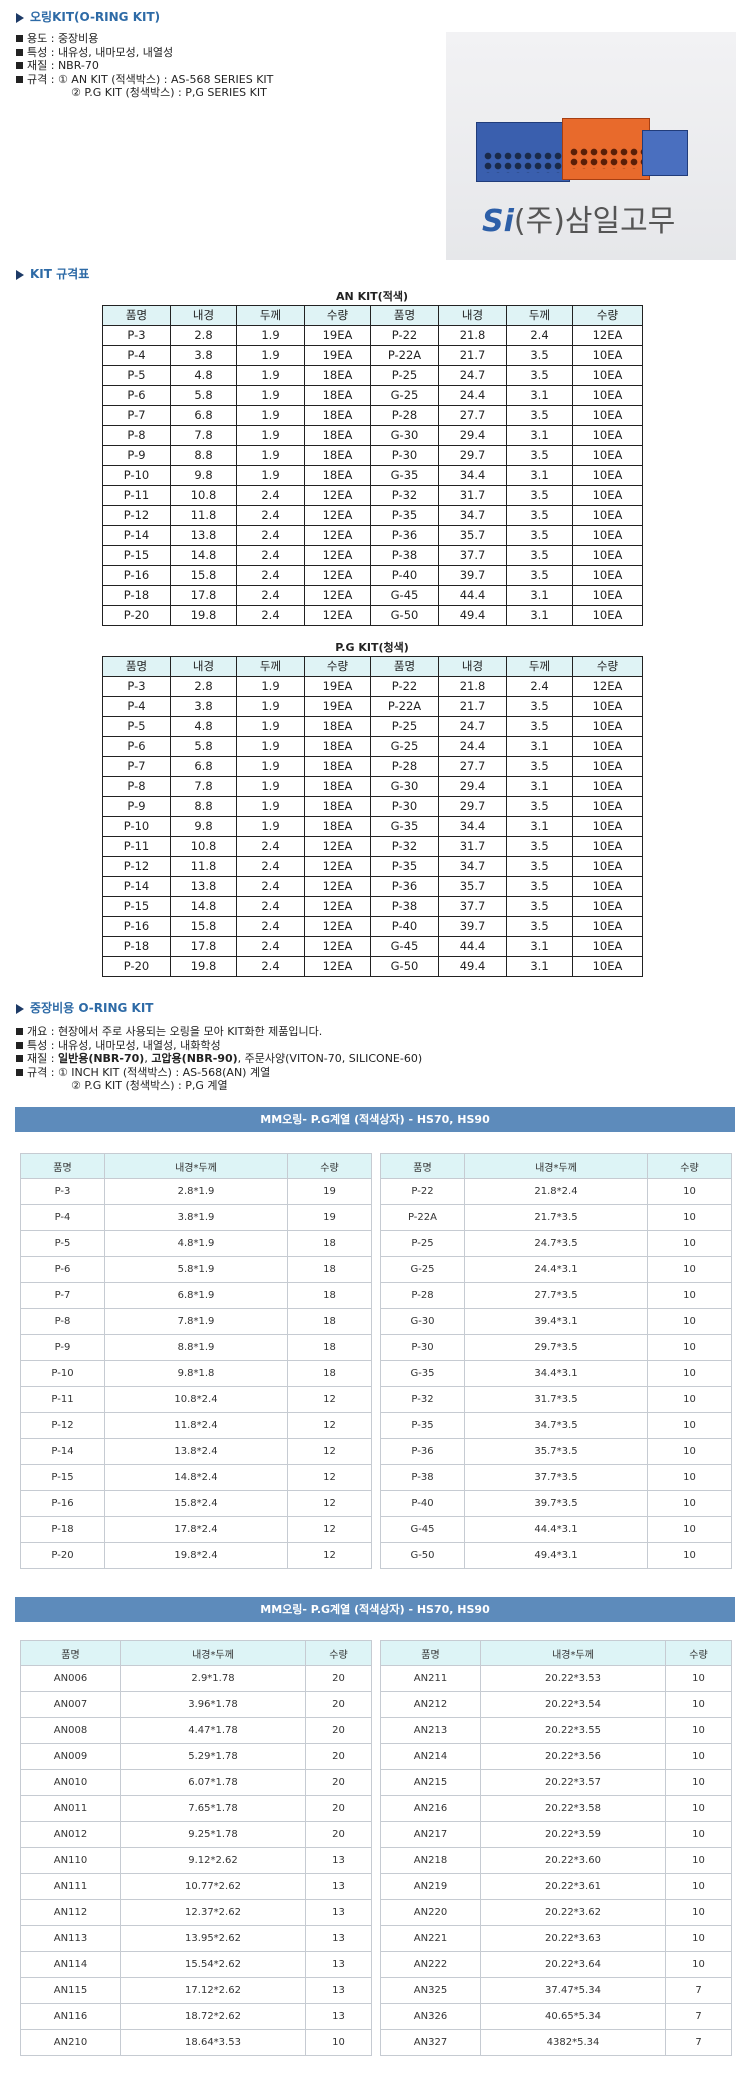 The height and width of the screenshot is (2074, 743). Describe the element at coordinates (422, 1399) in the screenshot. I see `table-cell: P-32` at that location.